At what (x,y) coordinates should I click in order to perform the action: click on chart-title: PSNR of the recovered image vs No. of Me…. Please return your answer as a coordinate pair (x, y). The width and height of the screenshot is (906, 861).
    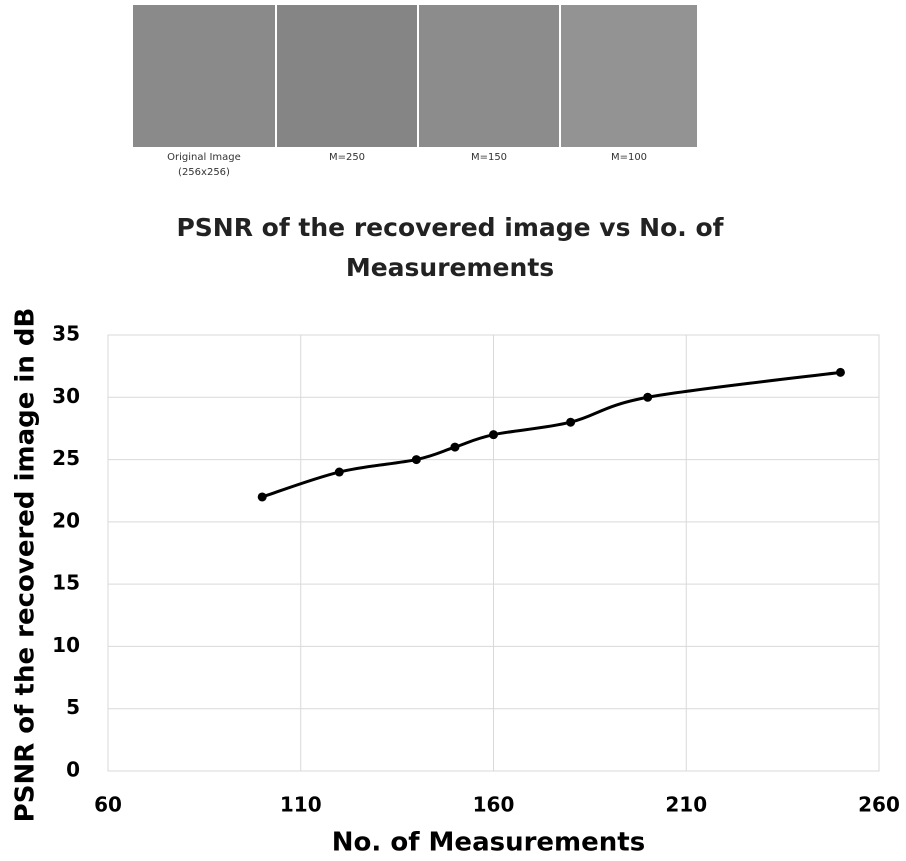
    Looking at the image, I should click on (450, 247).